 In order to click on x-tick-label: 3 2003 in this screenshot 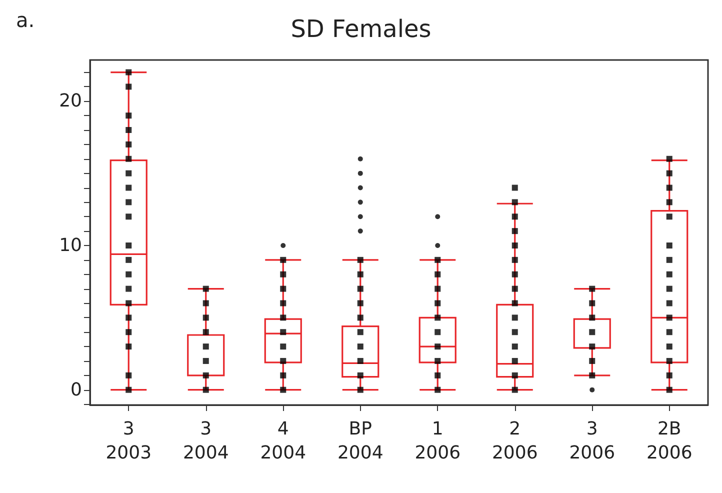, I will do `click(129, 441)`.